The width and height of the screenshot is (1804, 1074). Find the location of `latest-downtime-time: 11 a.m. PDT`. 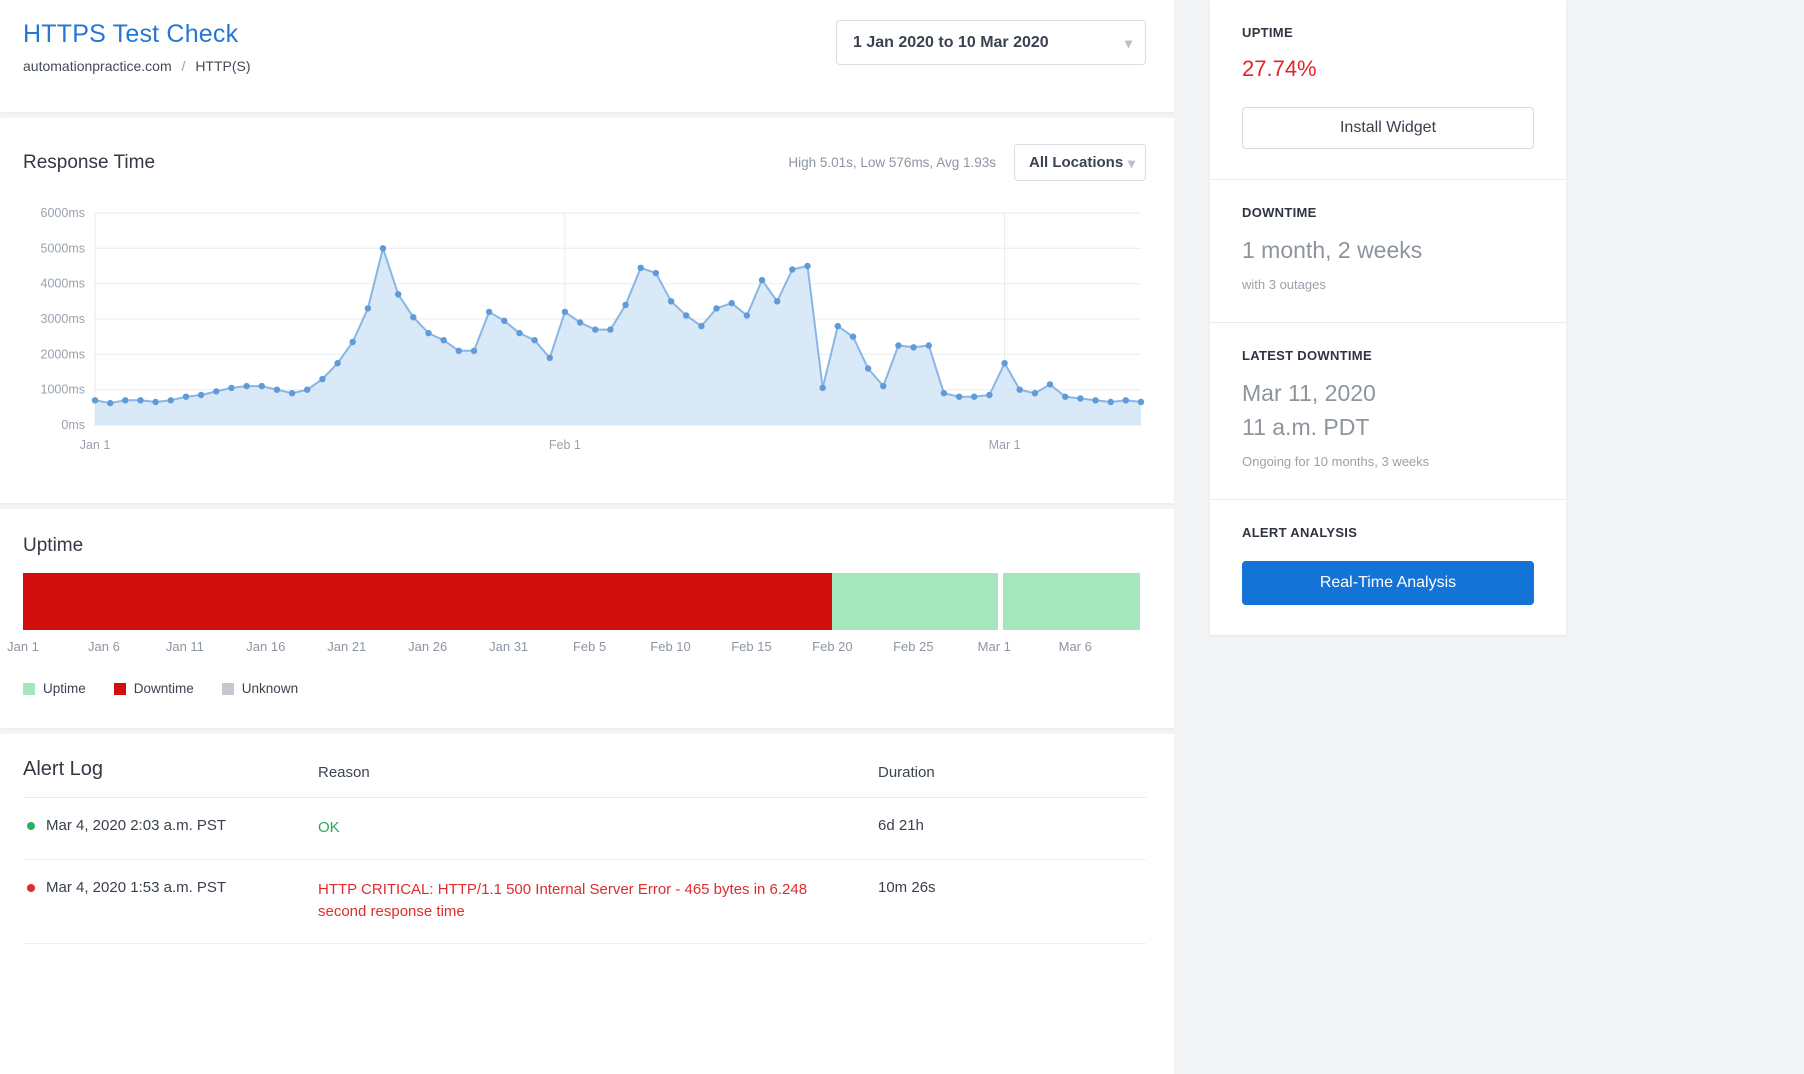

latest-downtime-time: 11 a.m. PDT is located at coordinates (1306, 426).